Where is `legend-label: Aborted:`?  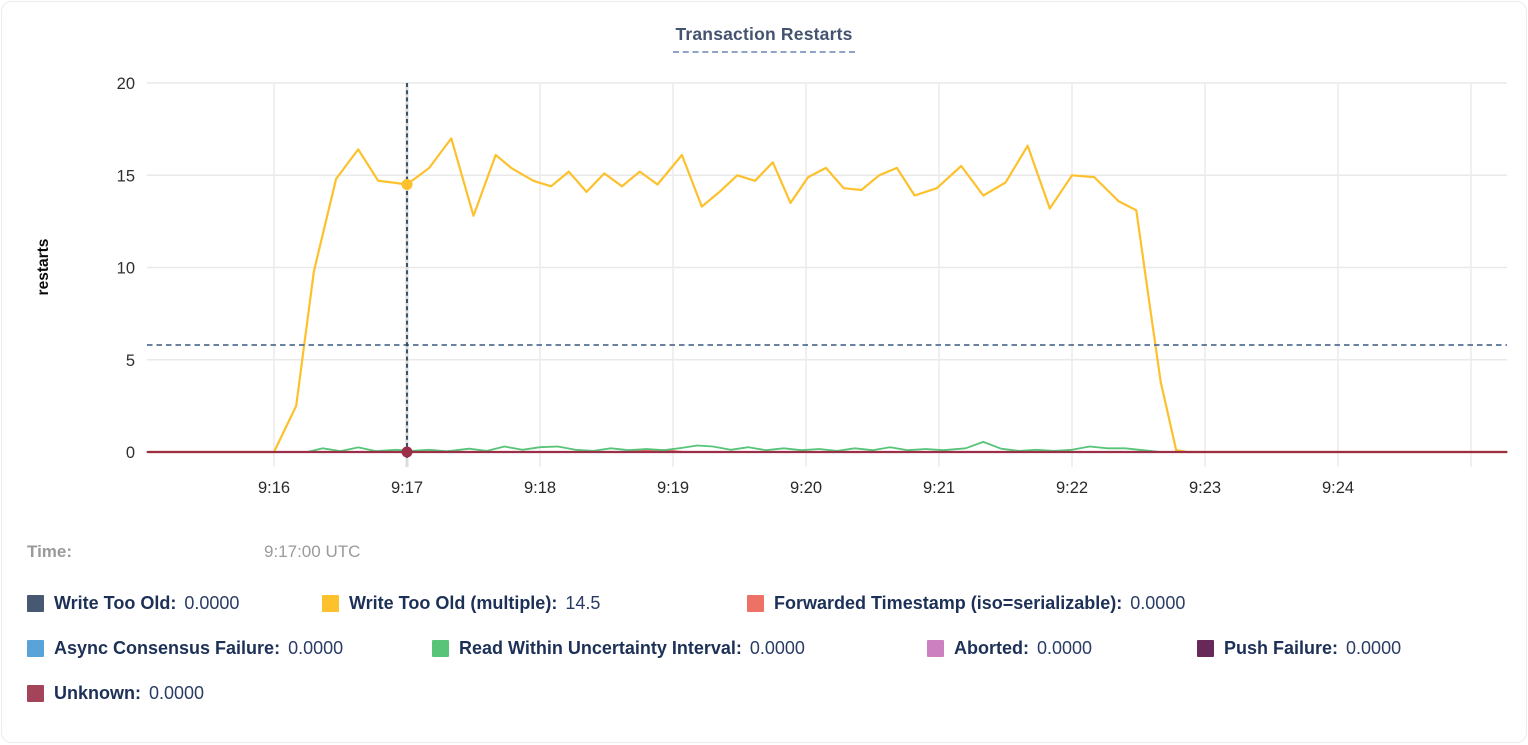 legend-label: Aborted: is located at coordinates (991, 648).